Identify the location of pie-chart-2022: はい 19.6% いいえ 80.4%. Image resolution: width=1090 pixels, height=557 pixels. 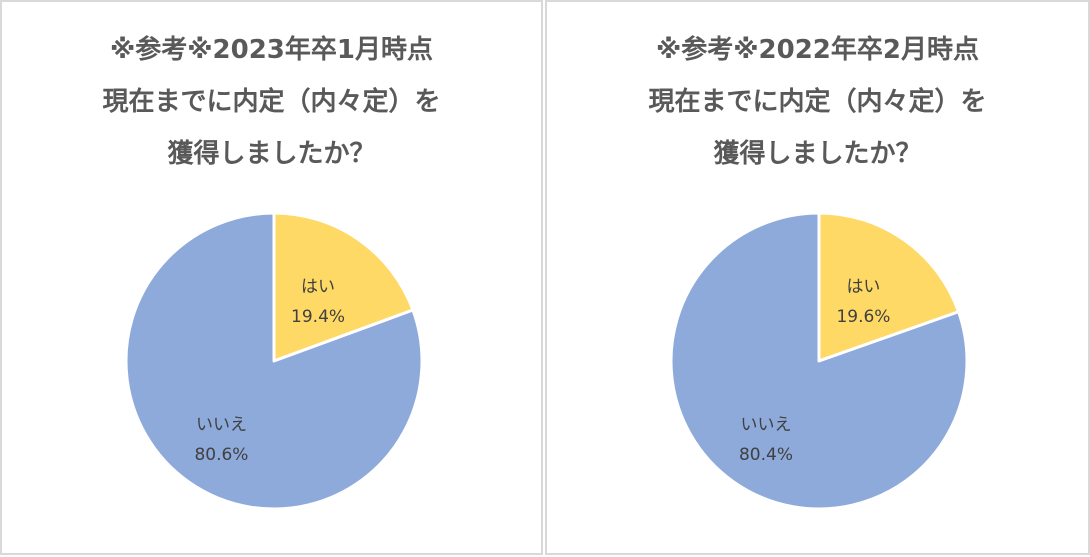
(819, 361).